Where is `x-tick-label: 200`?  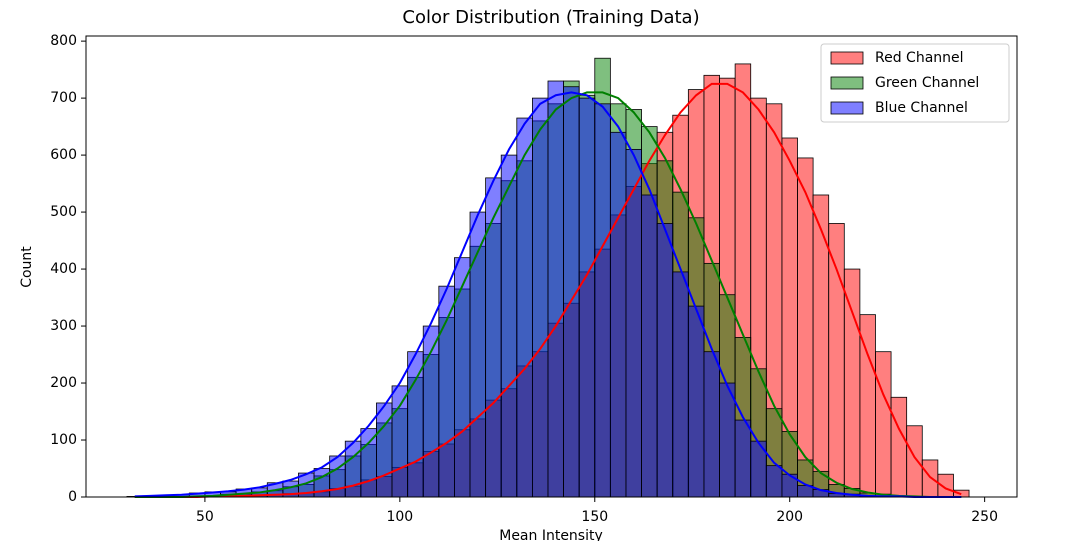
x-tick-label: 200 is located at coordinates (789, 517).